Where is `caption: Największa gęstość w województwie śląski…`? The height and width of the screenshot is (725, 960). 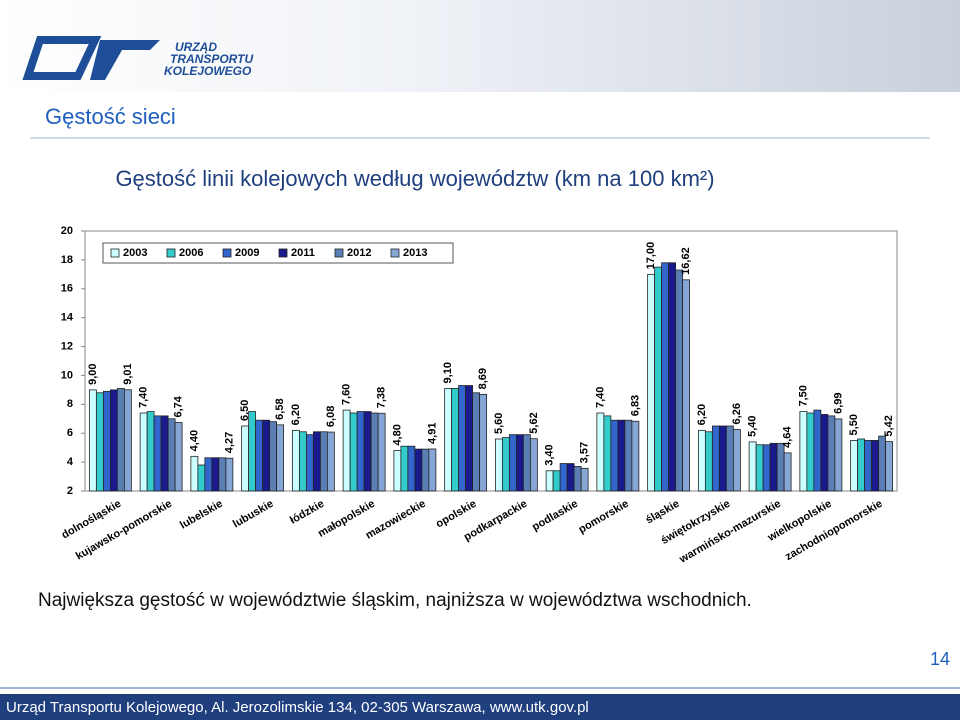
caption: Największa gęstość w województwie śląski… is located at coordinates (395, 600).